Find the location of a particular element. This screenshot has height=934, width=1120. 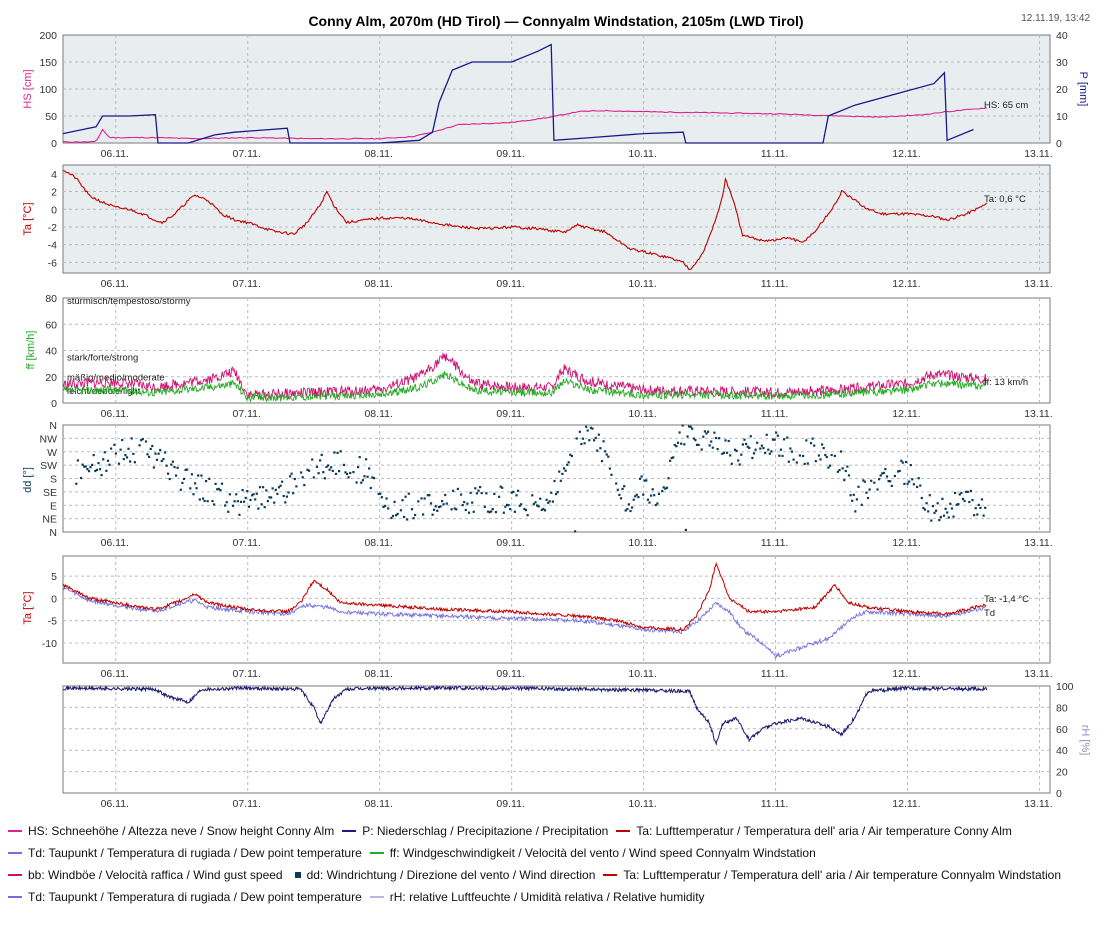

rh-axis-label: rH [%] is located at coordinates (1085, 740).